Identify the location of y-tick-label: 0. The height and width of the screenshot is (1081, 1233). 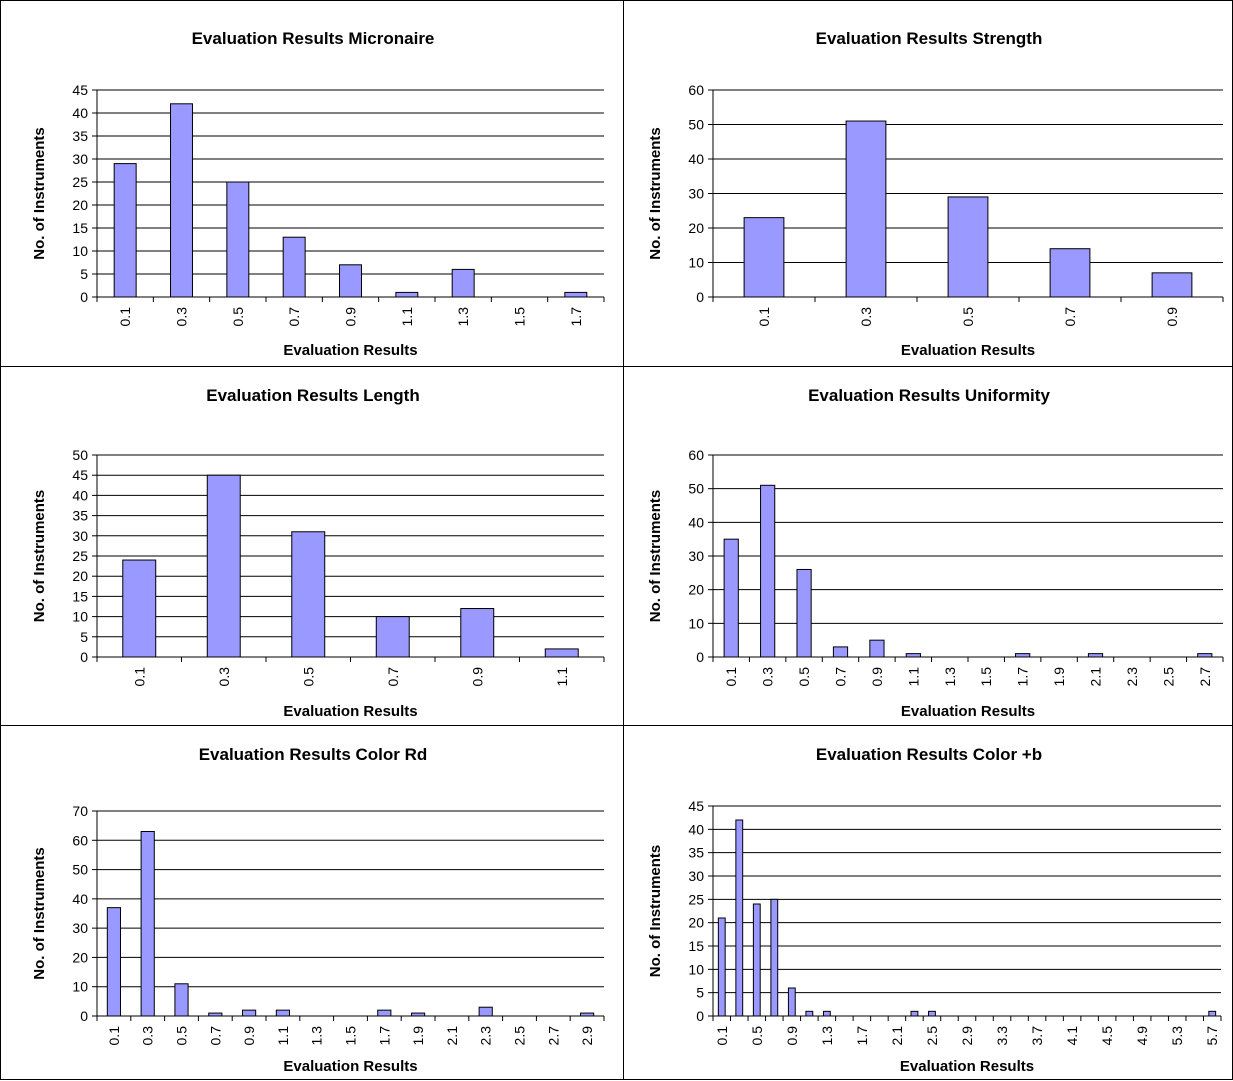
(84, 1016).